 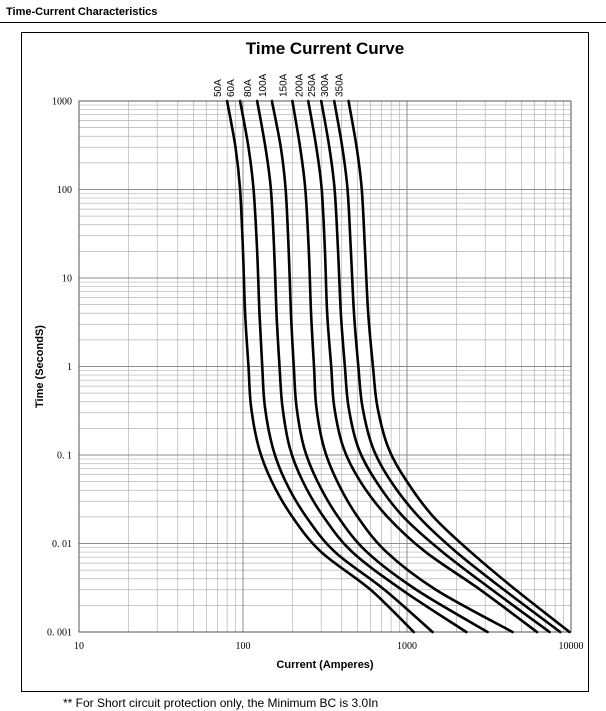 I want to click on x-tick-label: 10, so click(x=79, y=646).